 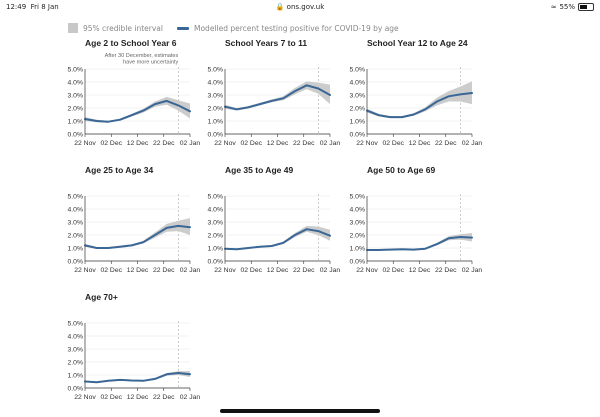 I want to click on legend-label-band: 95% credible interval, so click(x=123, y=28).